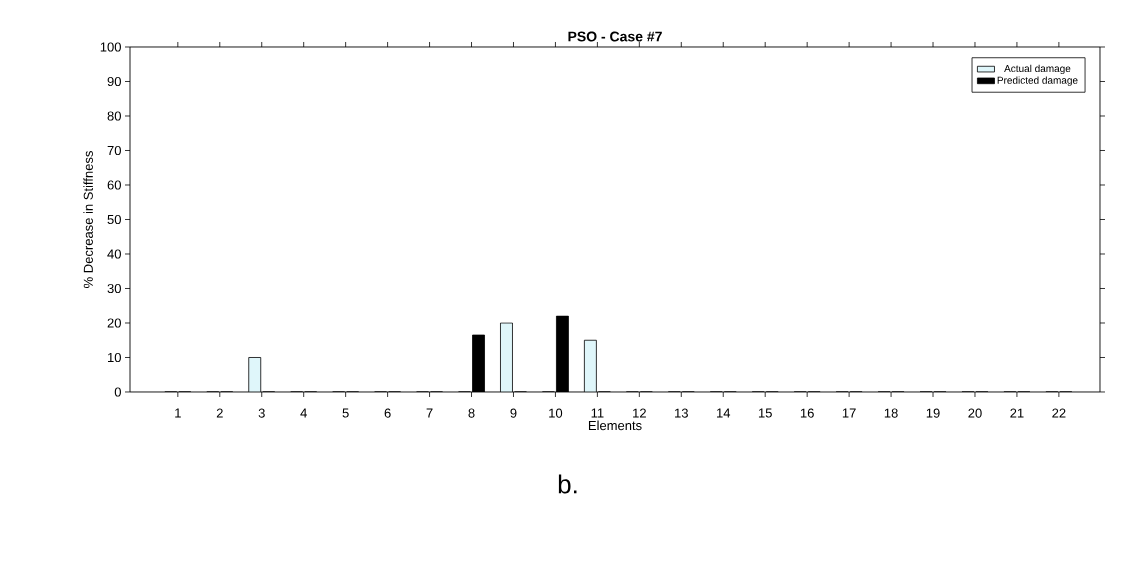 The width and height of the screenshot is (1136, 569). What do you see at coordinates (513, 413) in the screenshot?
I see `x-tick-label: 9` at bounding box center [513, 413].